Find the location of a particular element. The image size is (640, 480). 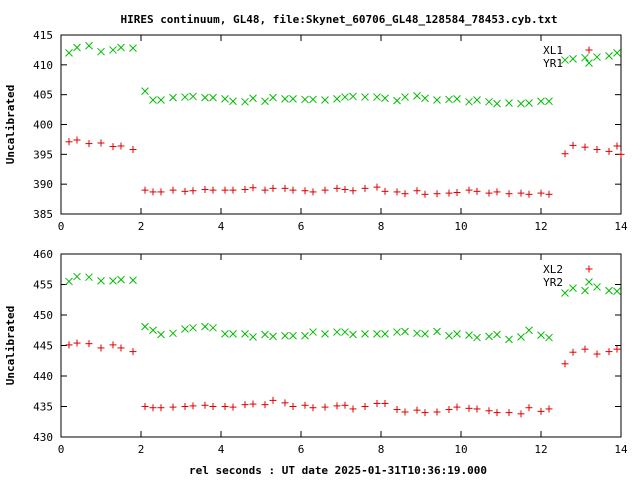

x-tick-label: 14 is located at coordinates (621, 226).